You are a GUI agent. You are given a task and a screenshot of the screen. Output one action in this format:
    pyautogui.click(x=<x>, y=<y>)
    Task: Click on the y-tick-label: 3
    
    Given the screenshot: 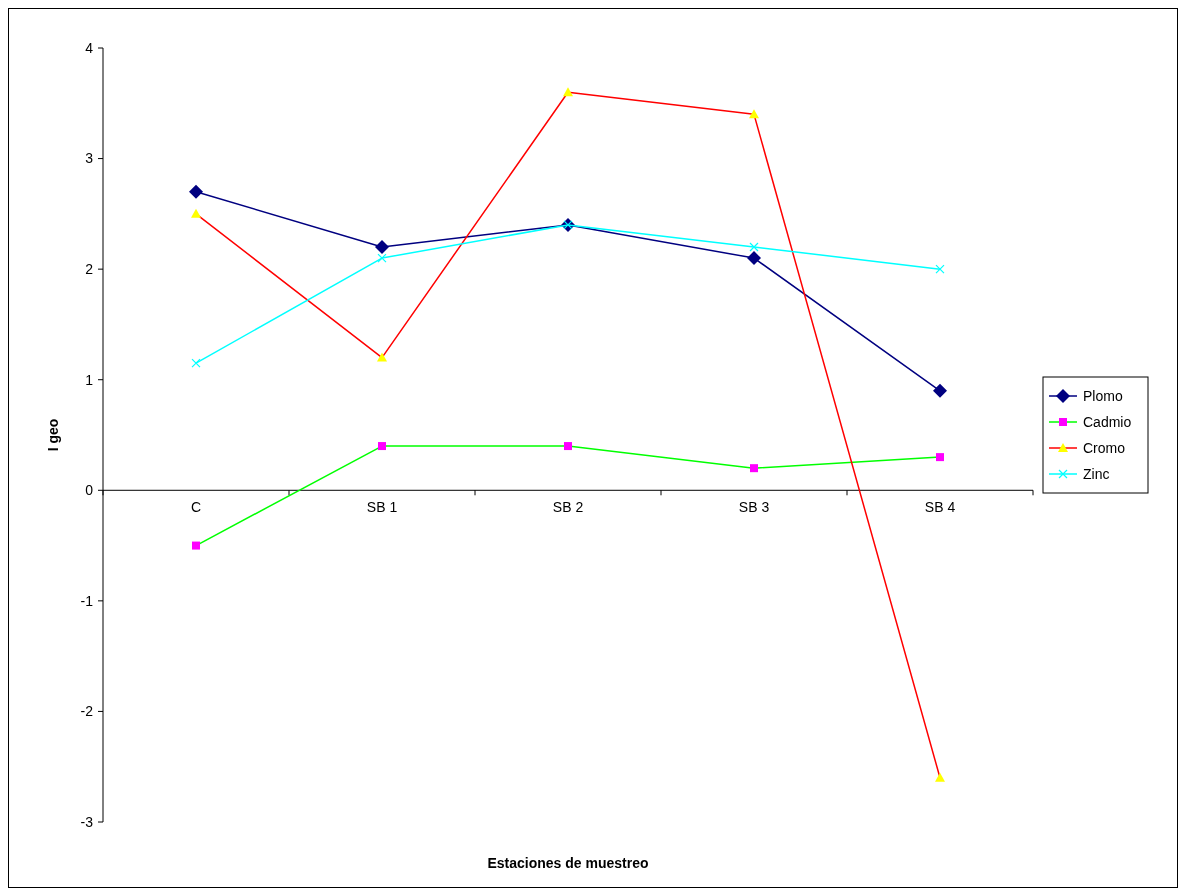 What is the action you would take?
    pyautogui.click(x=89, y=158)
    